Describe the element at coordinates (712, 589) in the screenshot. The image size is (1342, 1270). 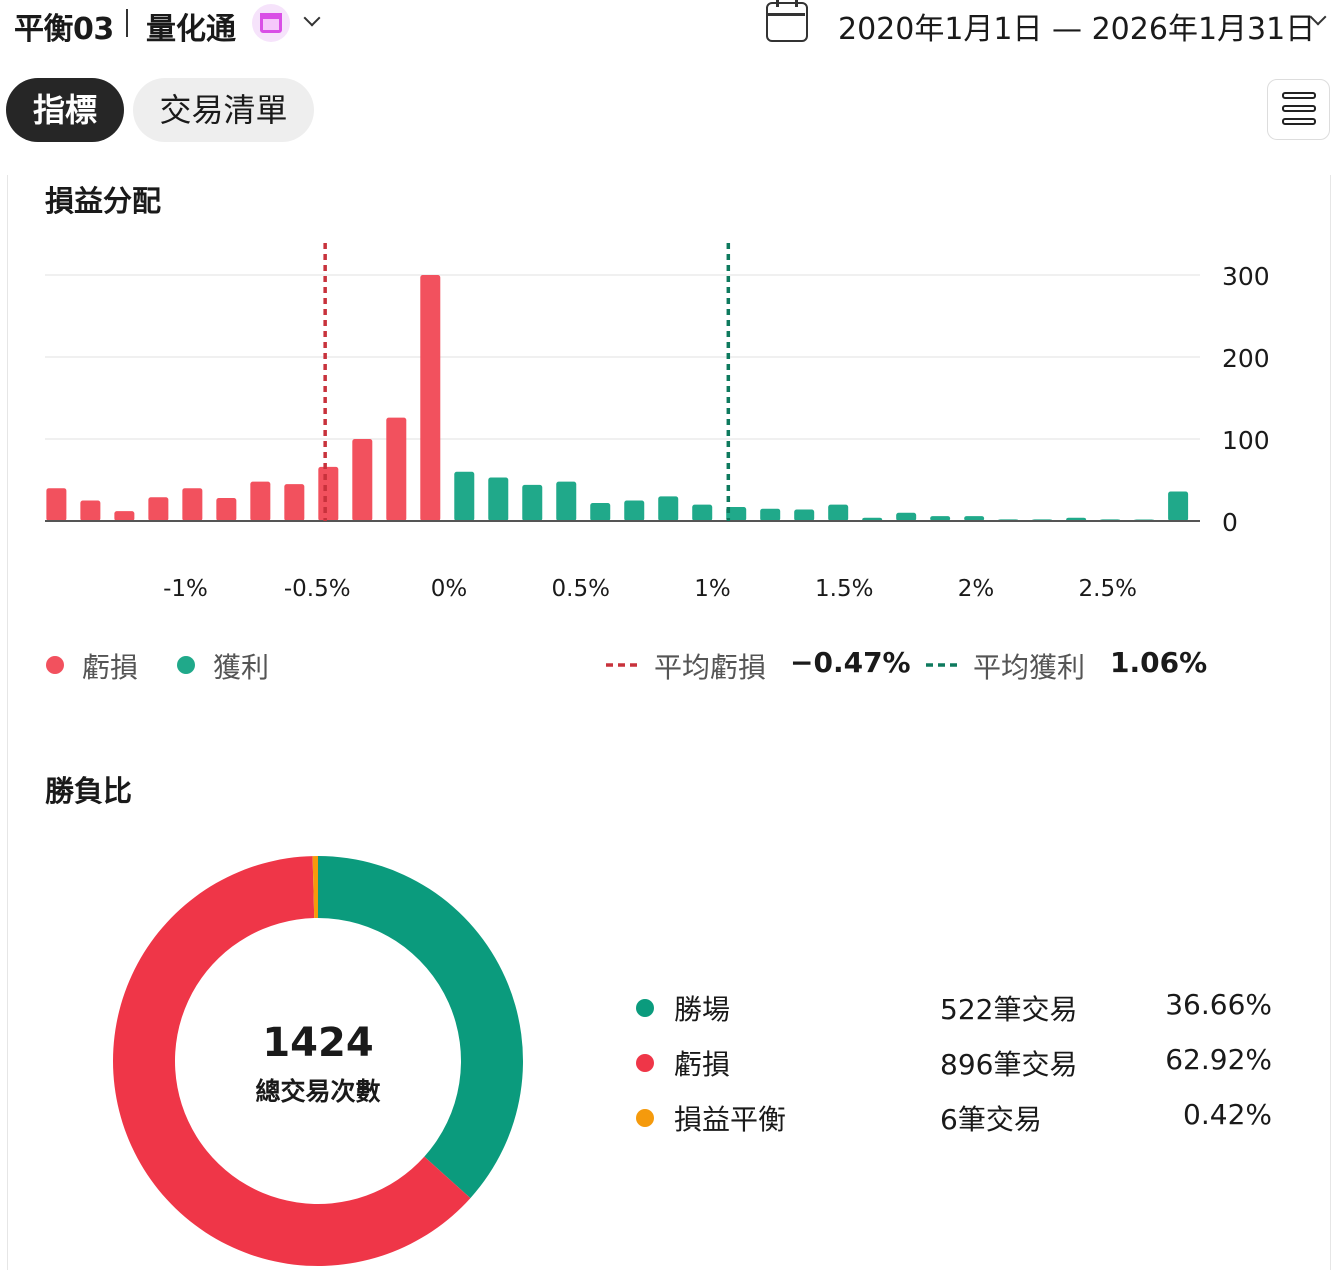
I see `x-tick-label: 1%` at that location.